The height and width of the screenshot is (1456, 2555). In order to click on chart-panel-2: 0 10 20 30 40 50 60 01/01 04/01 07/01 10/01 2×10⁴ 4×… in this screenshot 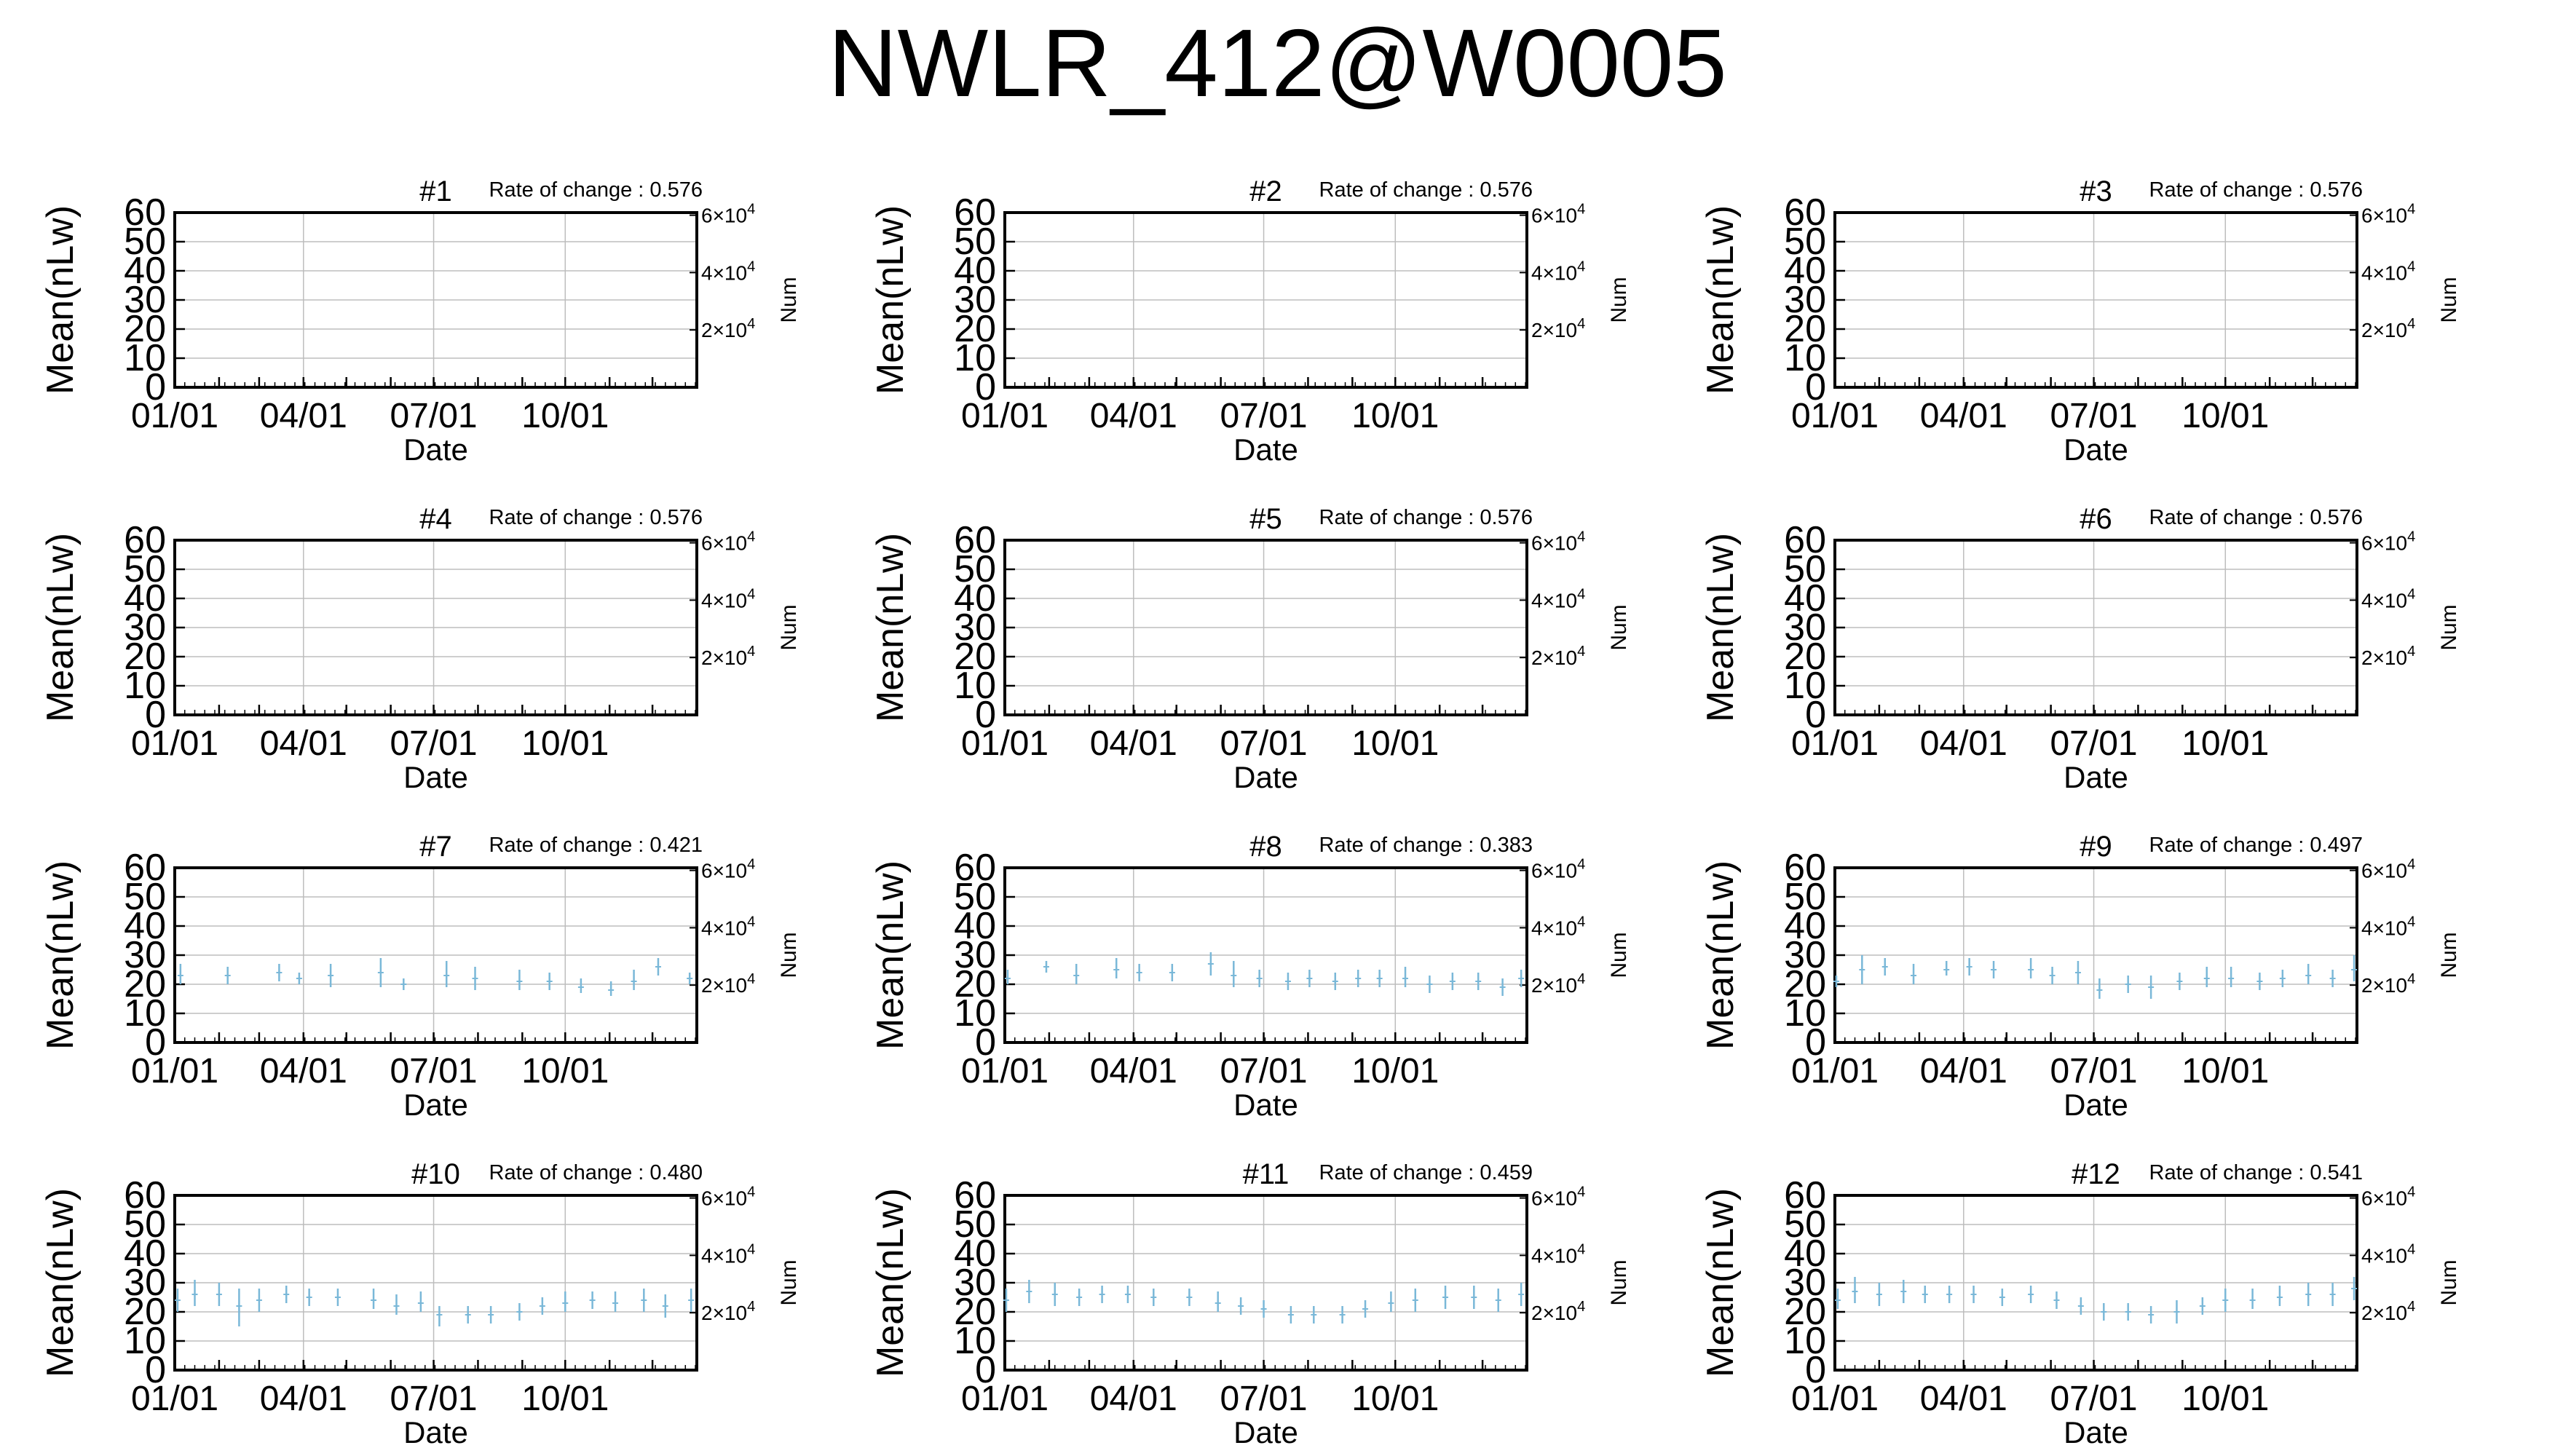, I will do `click(1230, 316)`.